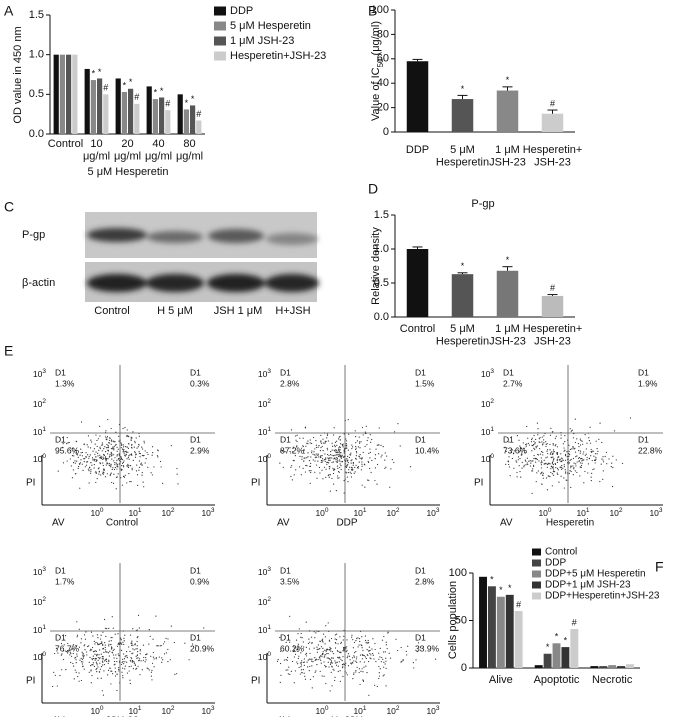  What do you see at coordinates (270, 26) in the screenshot?
I see `legend-label: 5 μM Hesperetin` at bounding box center [270, 26].